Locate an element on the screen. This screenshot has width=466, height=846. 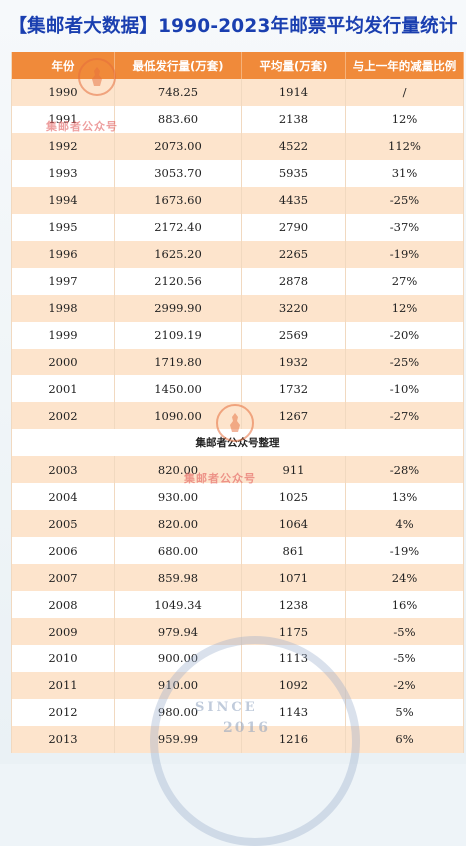
cell-year: 1996 is located at coordinates (63, 254).